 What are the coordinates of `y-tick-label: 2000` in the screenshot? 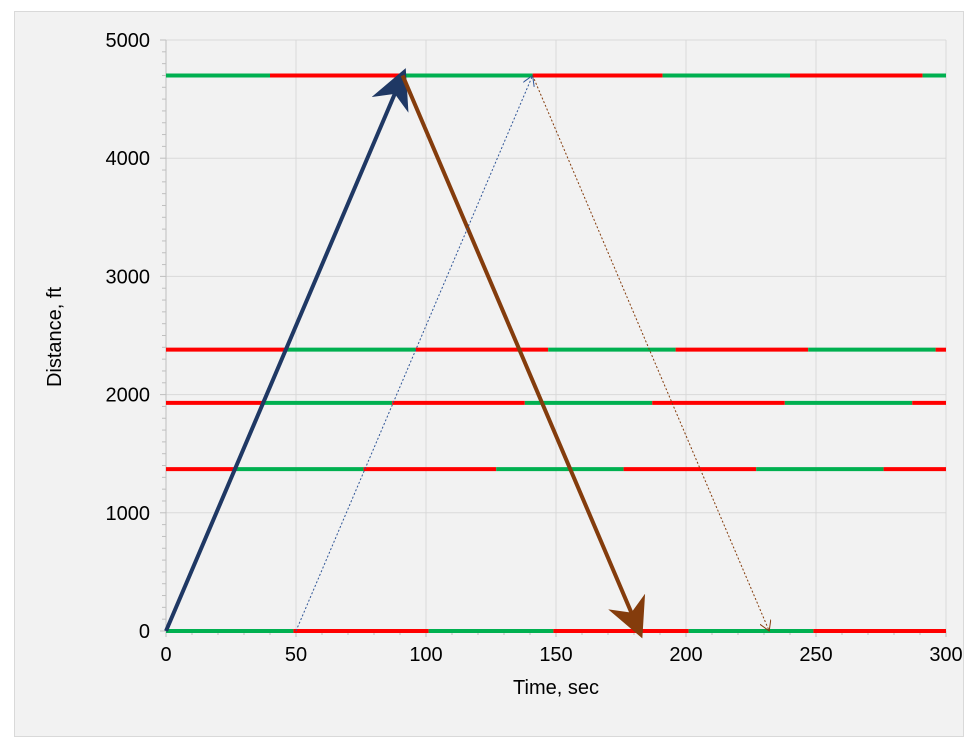 It's located at (128, 396).